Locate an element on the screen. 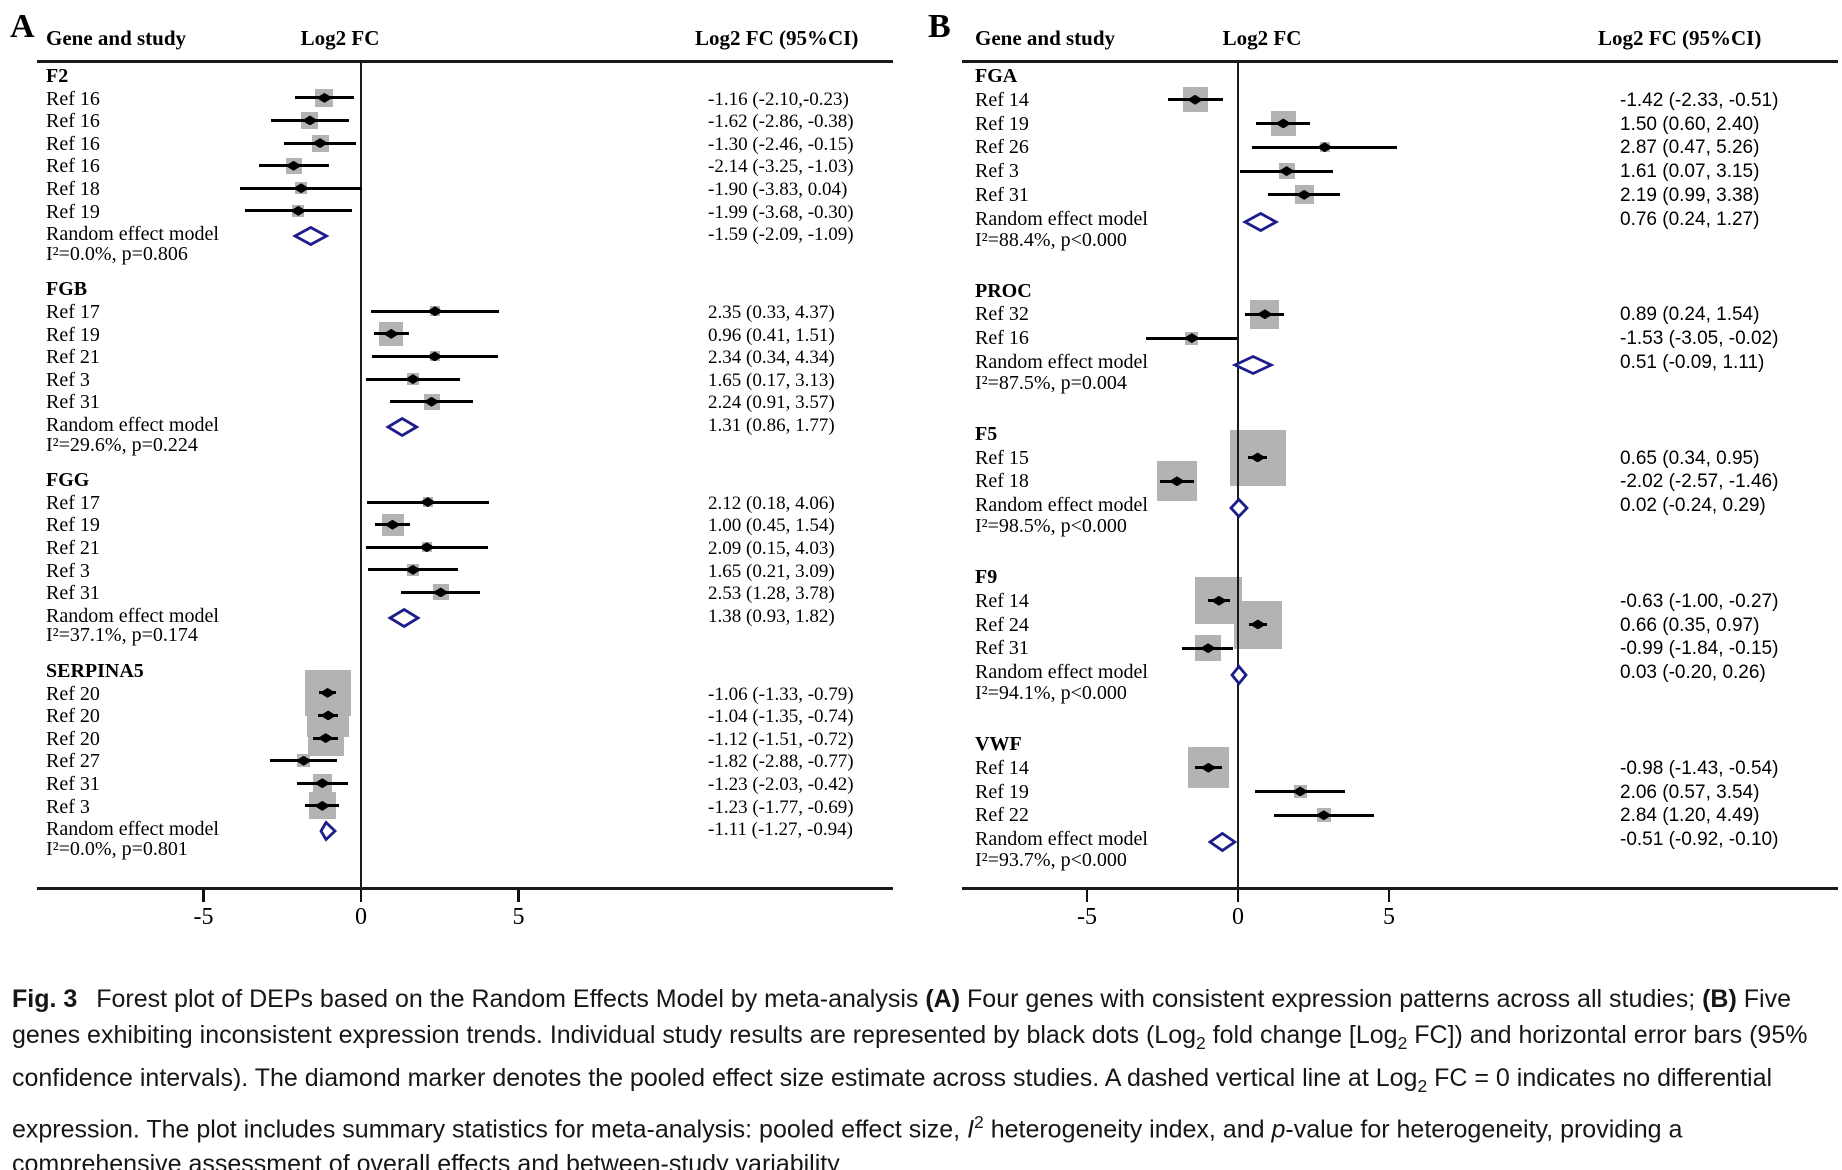 The image size is (1842, 1170). ci-value: 0.89 (0.24, 1.54) is located at coordinates (1690, 315).